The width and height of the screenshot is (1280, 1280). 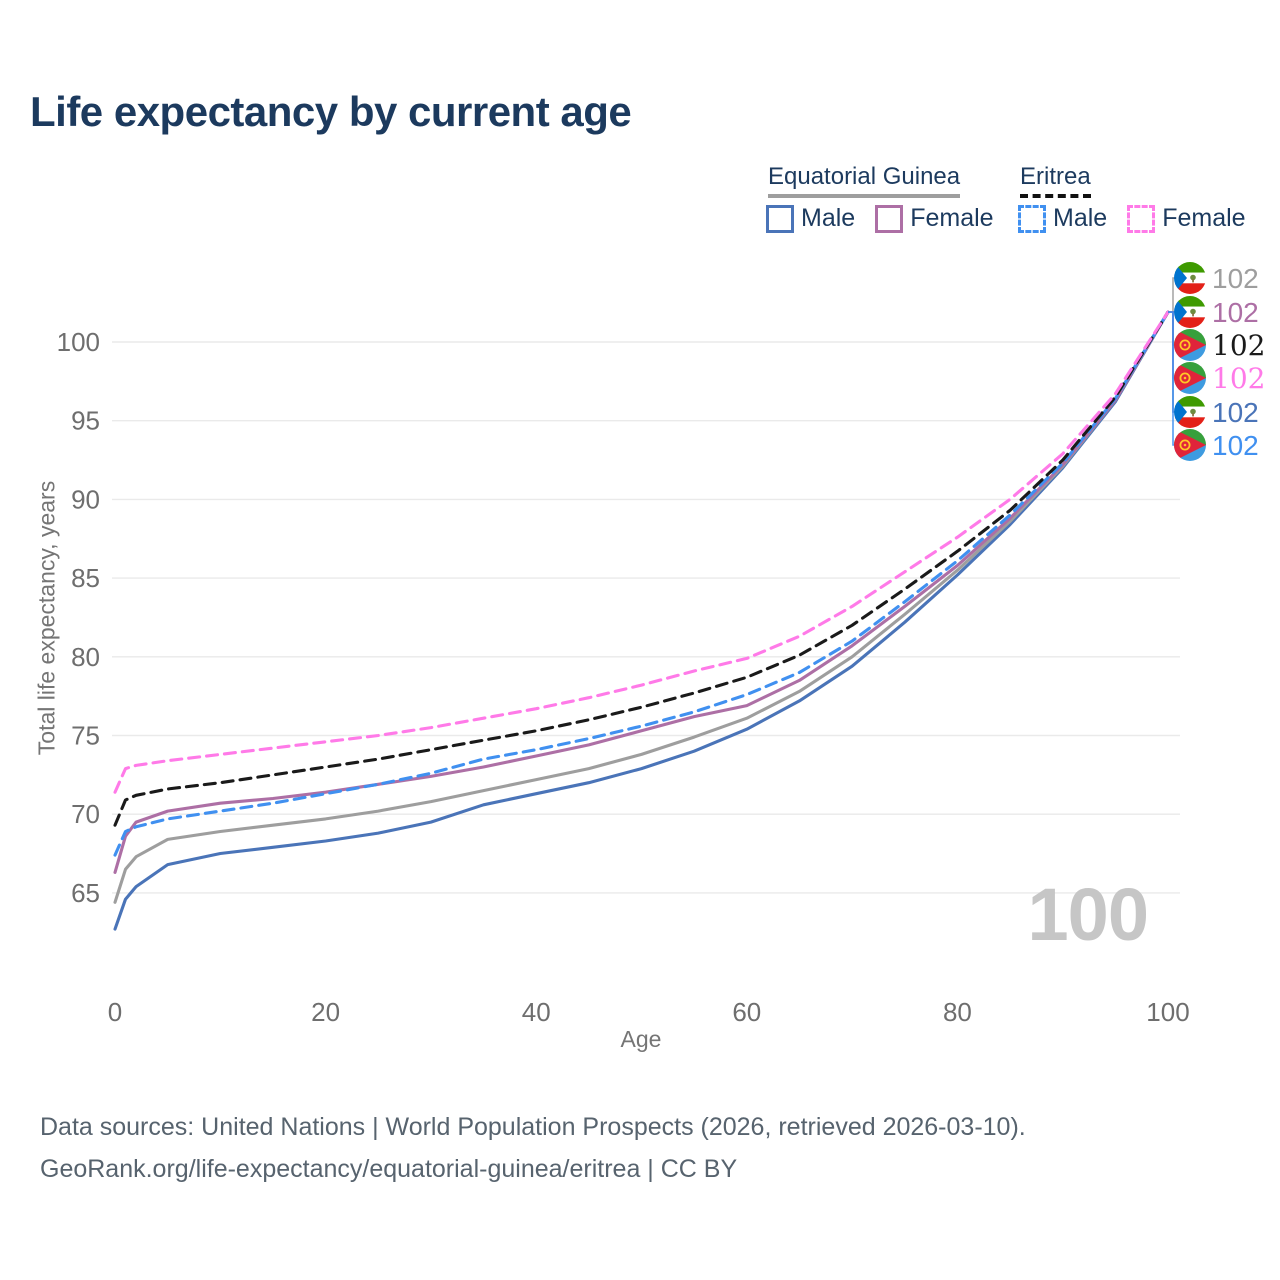 I want to click on x-tick-label: 60, so click(x=746, y=1012).